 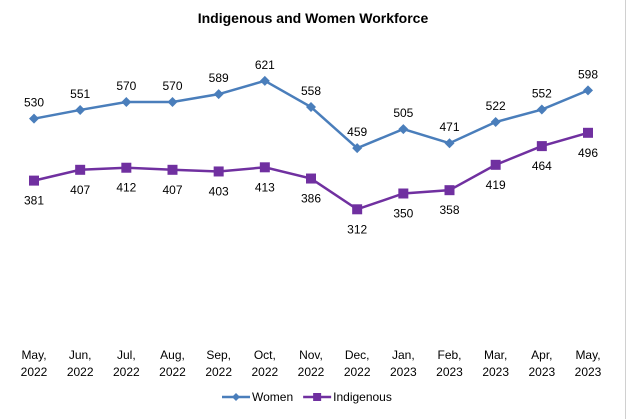 I want to click on data-label-indigenous: 350, so click(x=403, y=214).